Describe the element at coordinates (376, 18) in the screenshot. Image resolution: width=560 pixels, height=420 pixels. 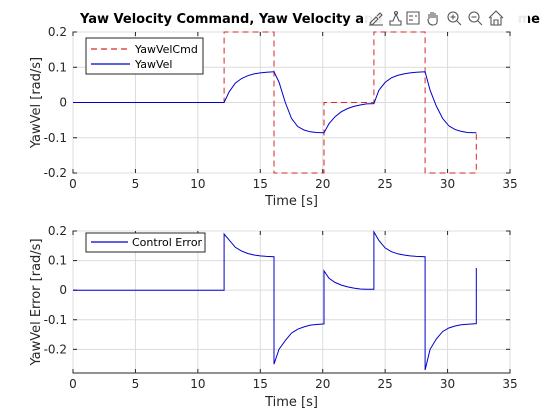
I see `brush-data-icon` at that location.